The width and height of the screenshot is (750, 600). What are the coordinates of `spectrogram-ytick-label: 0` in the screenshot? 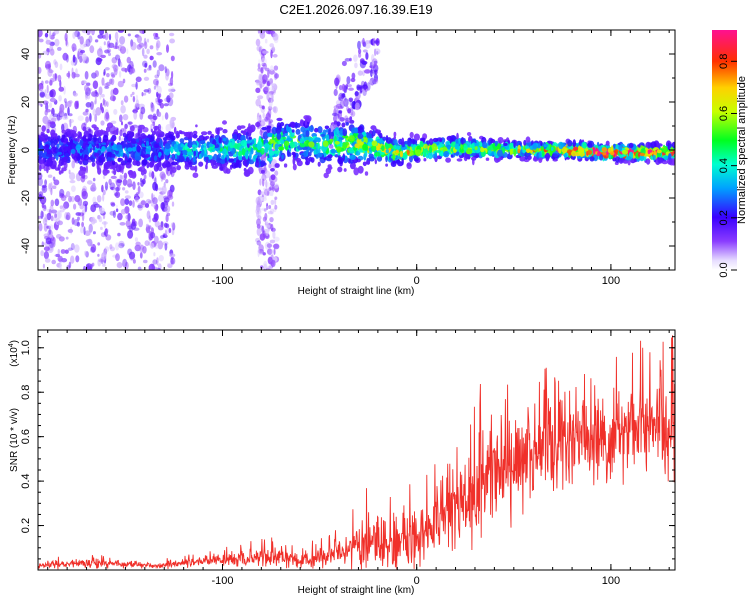 It's located at (26, 150).